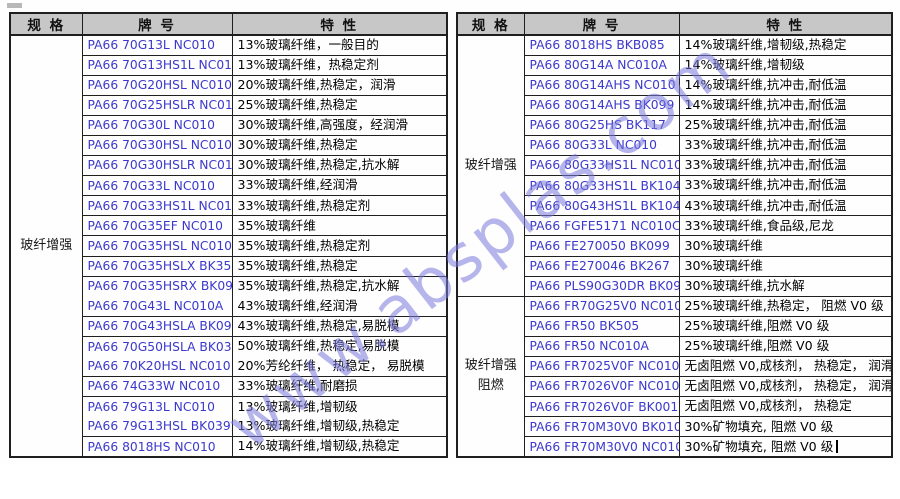  I want to click on trait-cell: 43%玻璃纤维,热稳定,易脱模, so click(339, 326).